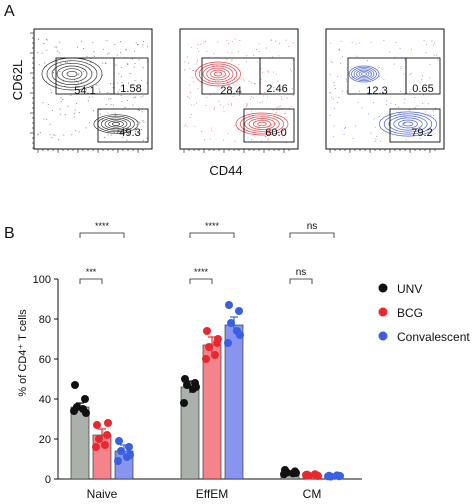  Describe the element at coordinates (129, 133) in the screenshot. I see `gate-value-lower-right: 49.3` at that location.